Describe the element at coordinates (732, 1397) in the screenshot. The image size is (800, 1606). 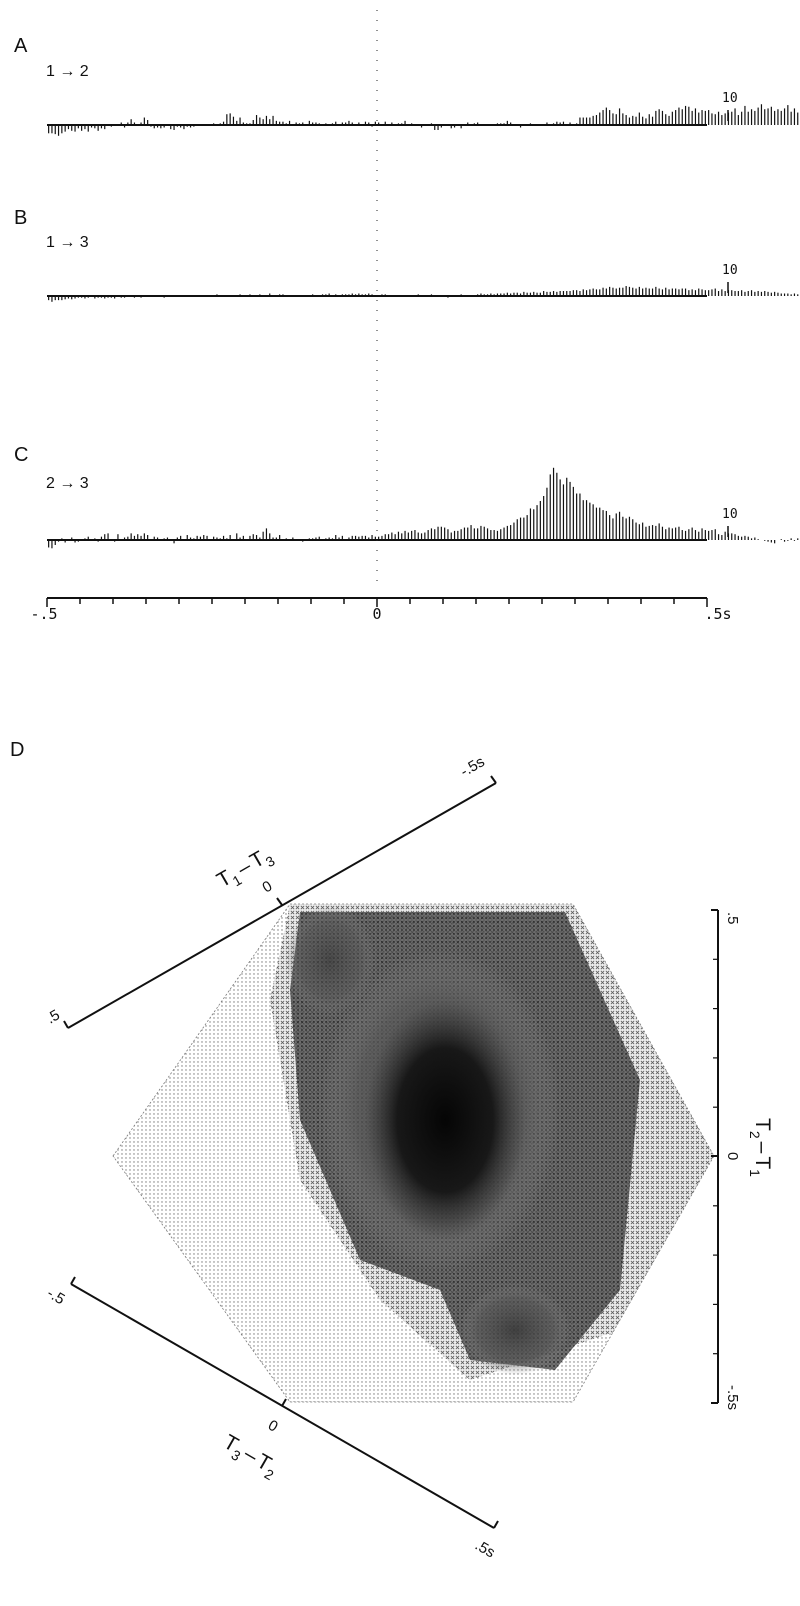
I see `axis-t2-t1-min-label: -.5s` at that location.